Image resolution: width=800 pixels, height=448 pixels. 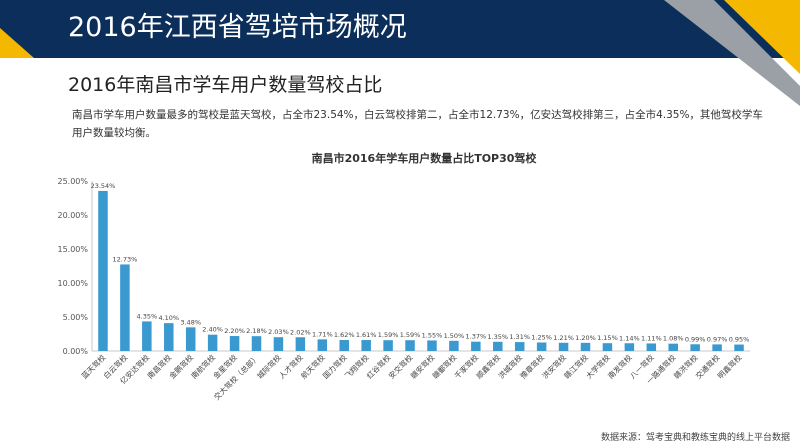 I want to click on slide-title: 2016年江西省驾培市场概况, so click(x=237, y=27).